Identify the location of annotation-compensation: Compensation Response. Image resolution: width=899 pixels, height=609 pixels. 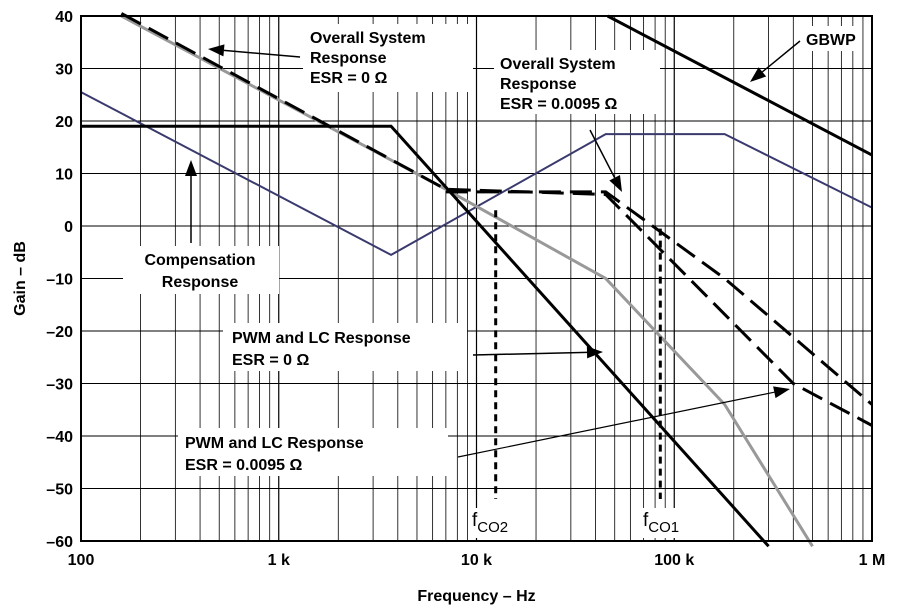
(201, 270).